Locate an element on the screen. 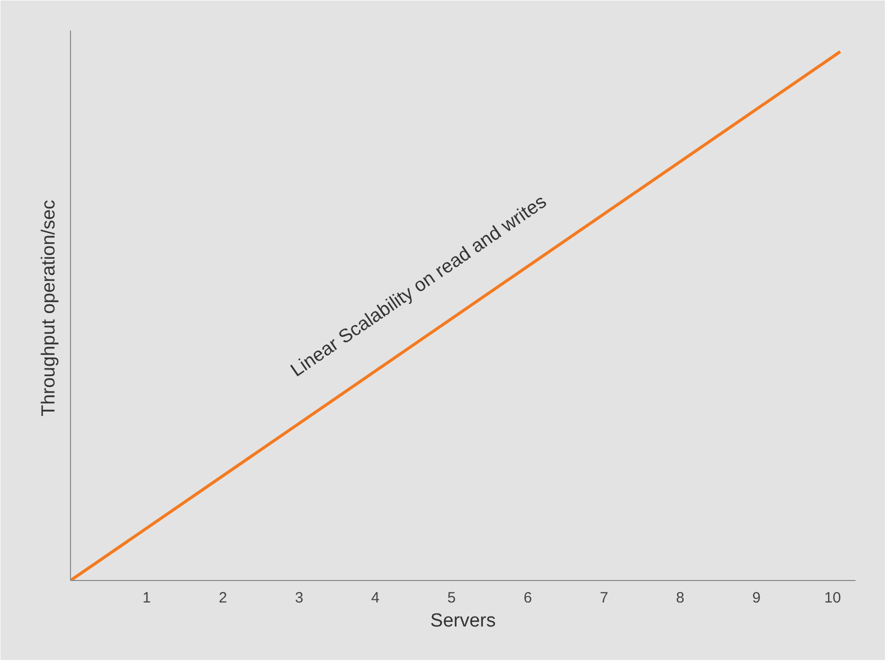 The width and height of the screenshot is (889, 664). x-tick-label: 3 is located at coordinates (299, 598).